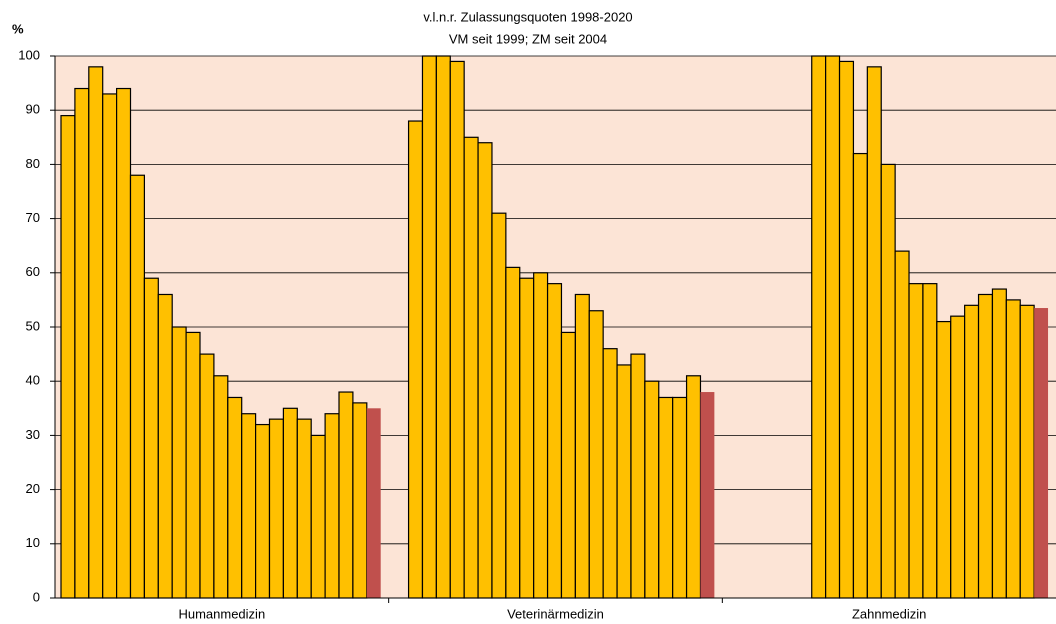 This screenshot has width=1056, height=624. What do you see at coordinates (33, 271) in the screenshot?
I see `y-tick-label: 60` at bounding box center [33, 271].